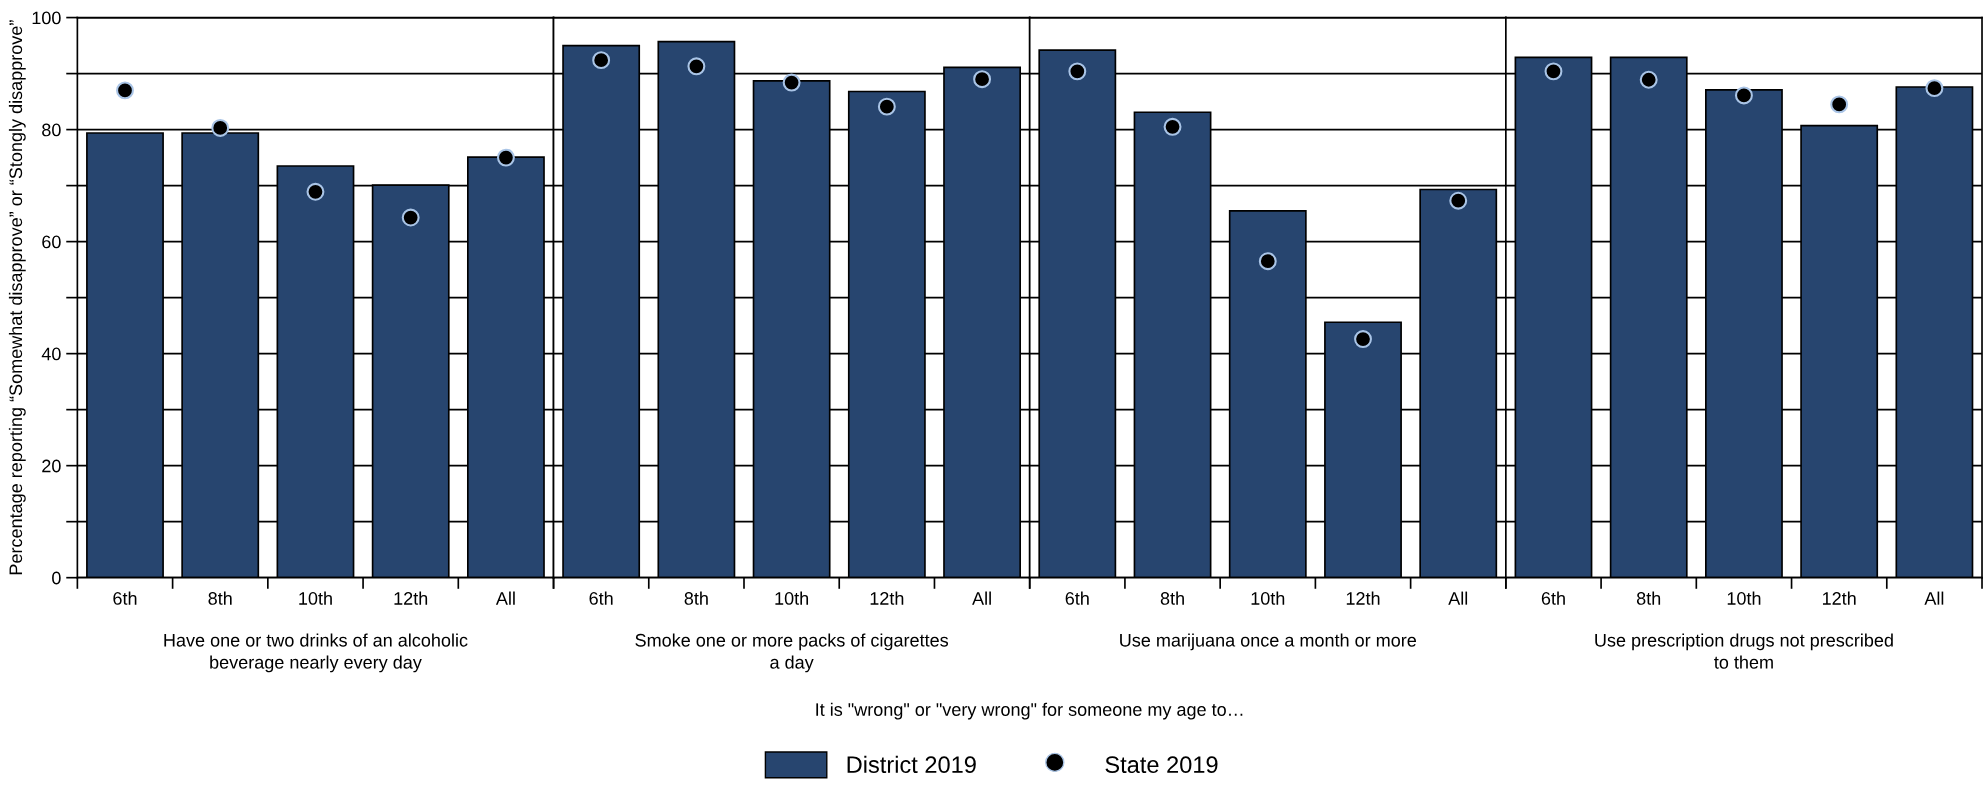 The height and width of the screenshot is (799, 1984). I want to click on x-axis-title: Smoke one or more packs of cigarettes a day, so click(792, 653).